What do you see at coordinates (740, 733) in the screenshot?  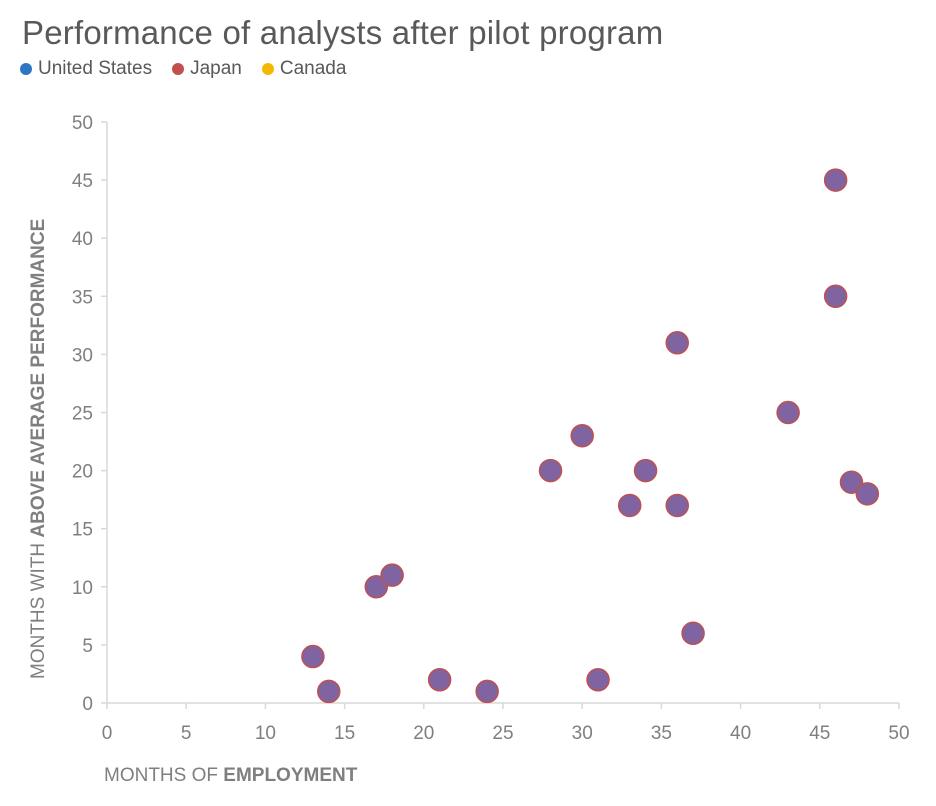 I see `x-tick-label: 40` at bounding box center [740, 733].